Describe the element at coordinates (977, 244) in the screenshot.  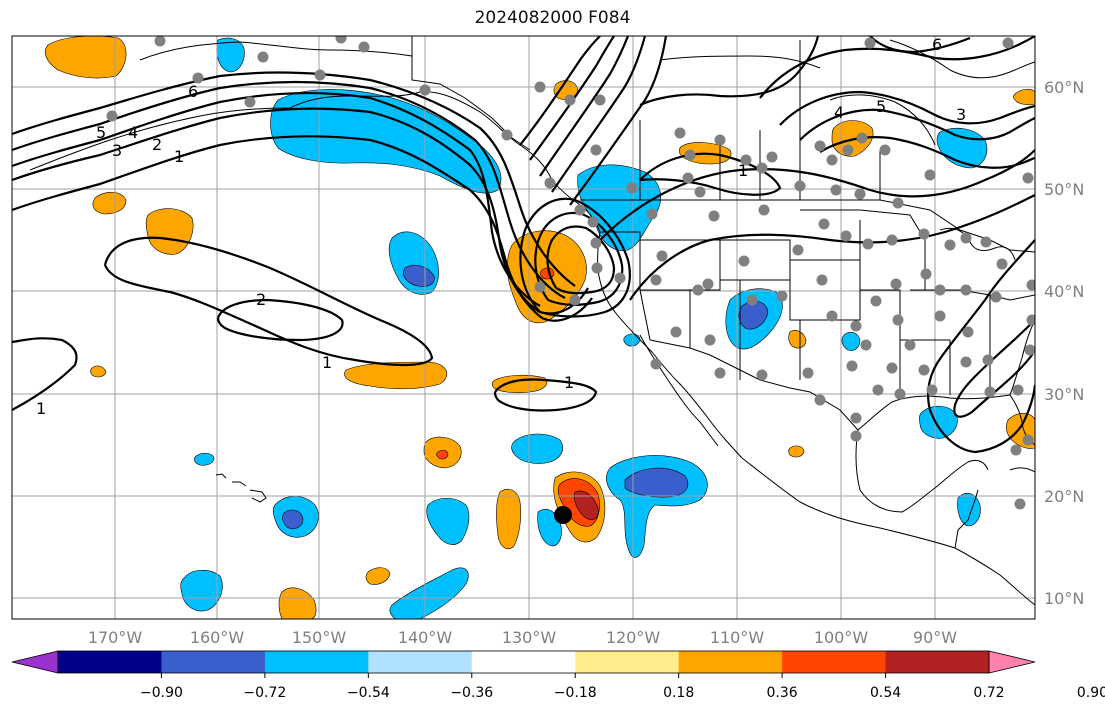
I see `coastline-great-lakes` at that location.